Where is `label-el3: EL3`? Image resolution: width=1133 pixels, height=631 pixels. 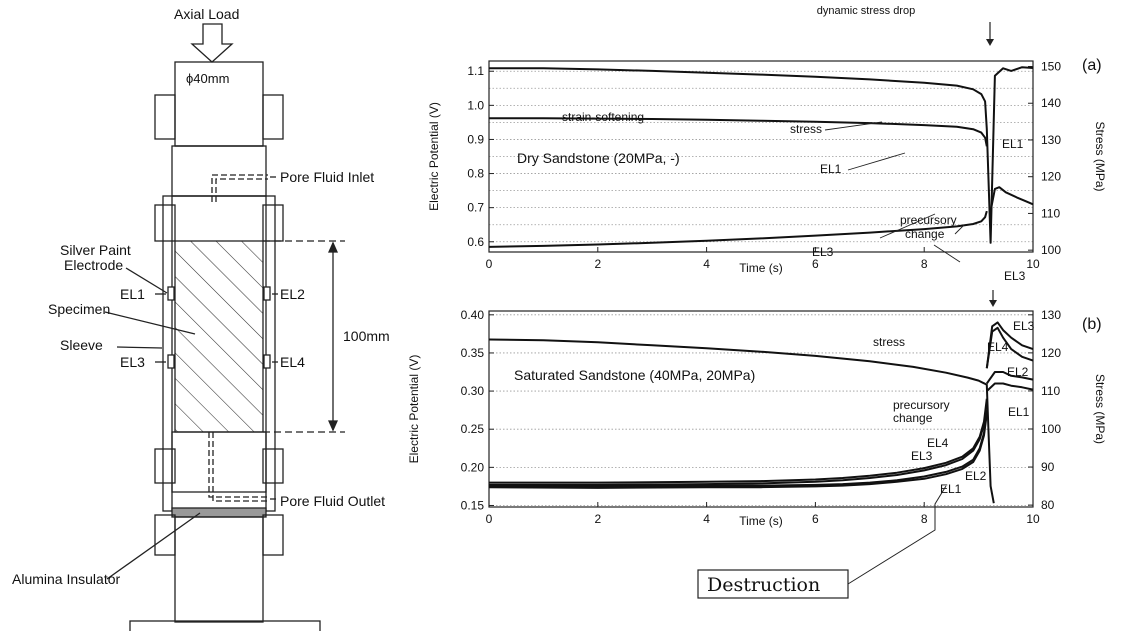 label-el3: EL3 is located at coordinates (132, 362).